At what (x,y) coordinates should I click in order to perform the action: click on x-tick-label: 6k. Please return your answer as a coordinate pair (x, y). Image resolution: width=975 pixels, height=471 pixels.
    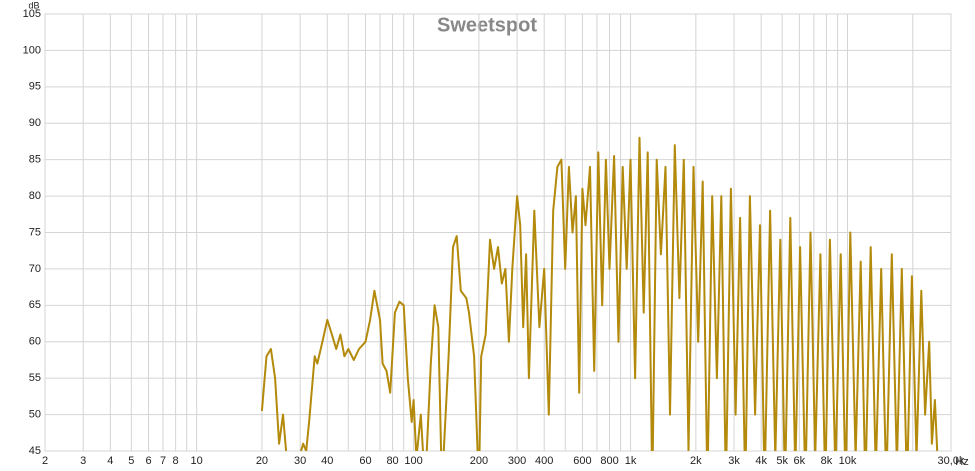
    Looking at the image, I should click on (800, 461).